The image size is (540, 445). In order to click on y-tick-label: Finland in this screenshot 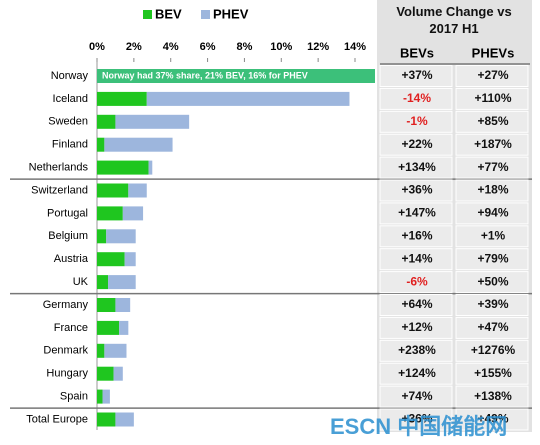, I will do `click(70, 145)`.